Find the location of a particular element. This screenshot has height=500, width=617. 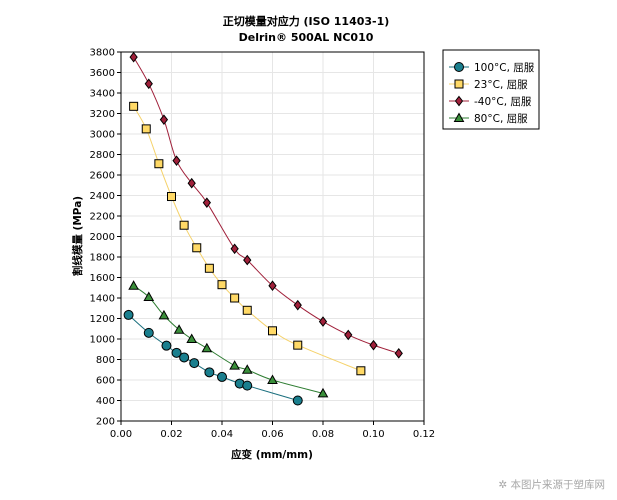

x-tick-label: 0.00 is located at coordinates (121, 434).